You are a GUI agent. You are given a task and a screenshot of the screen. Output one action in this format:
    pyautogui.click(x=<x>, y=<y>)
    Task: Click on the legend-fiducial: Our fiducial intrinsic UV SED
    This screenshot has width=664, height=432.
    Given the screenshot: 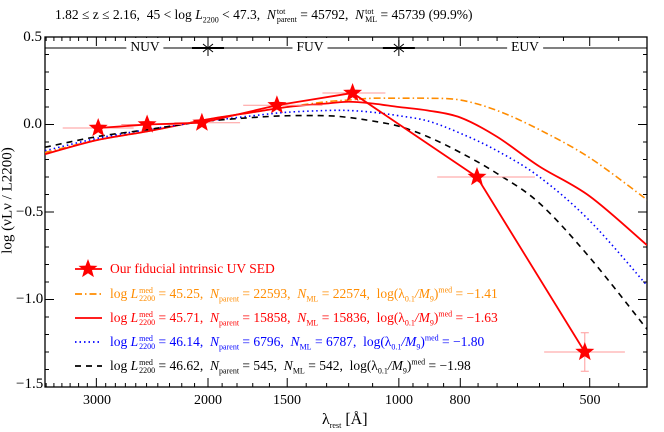 What is the action you would take?
    pyautogui.click(x=192, y=268)
    